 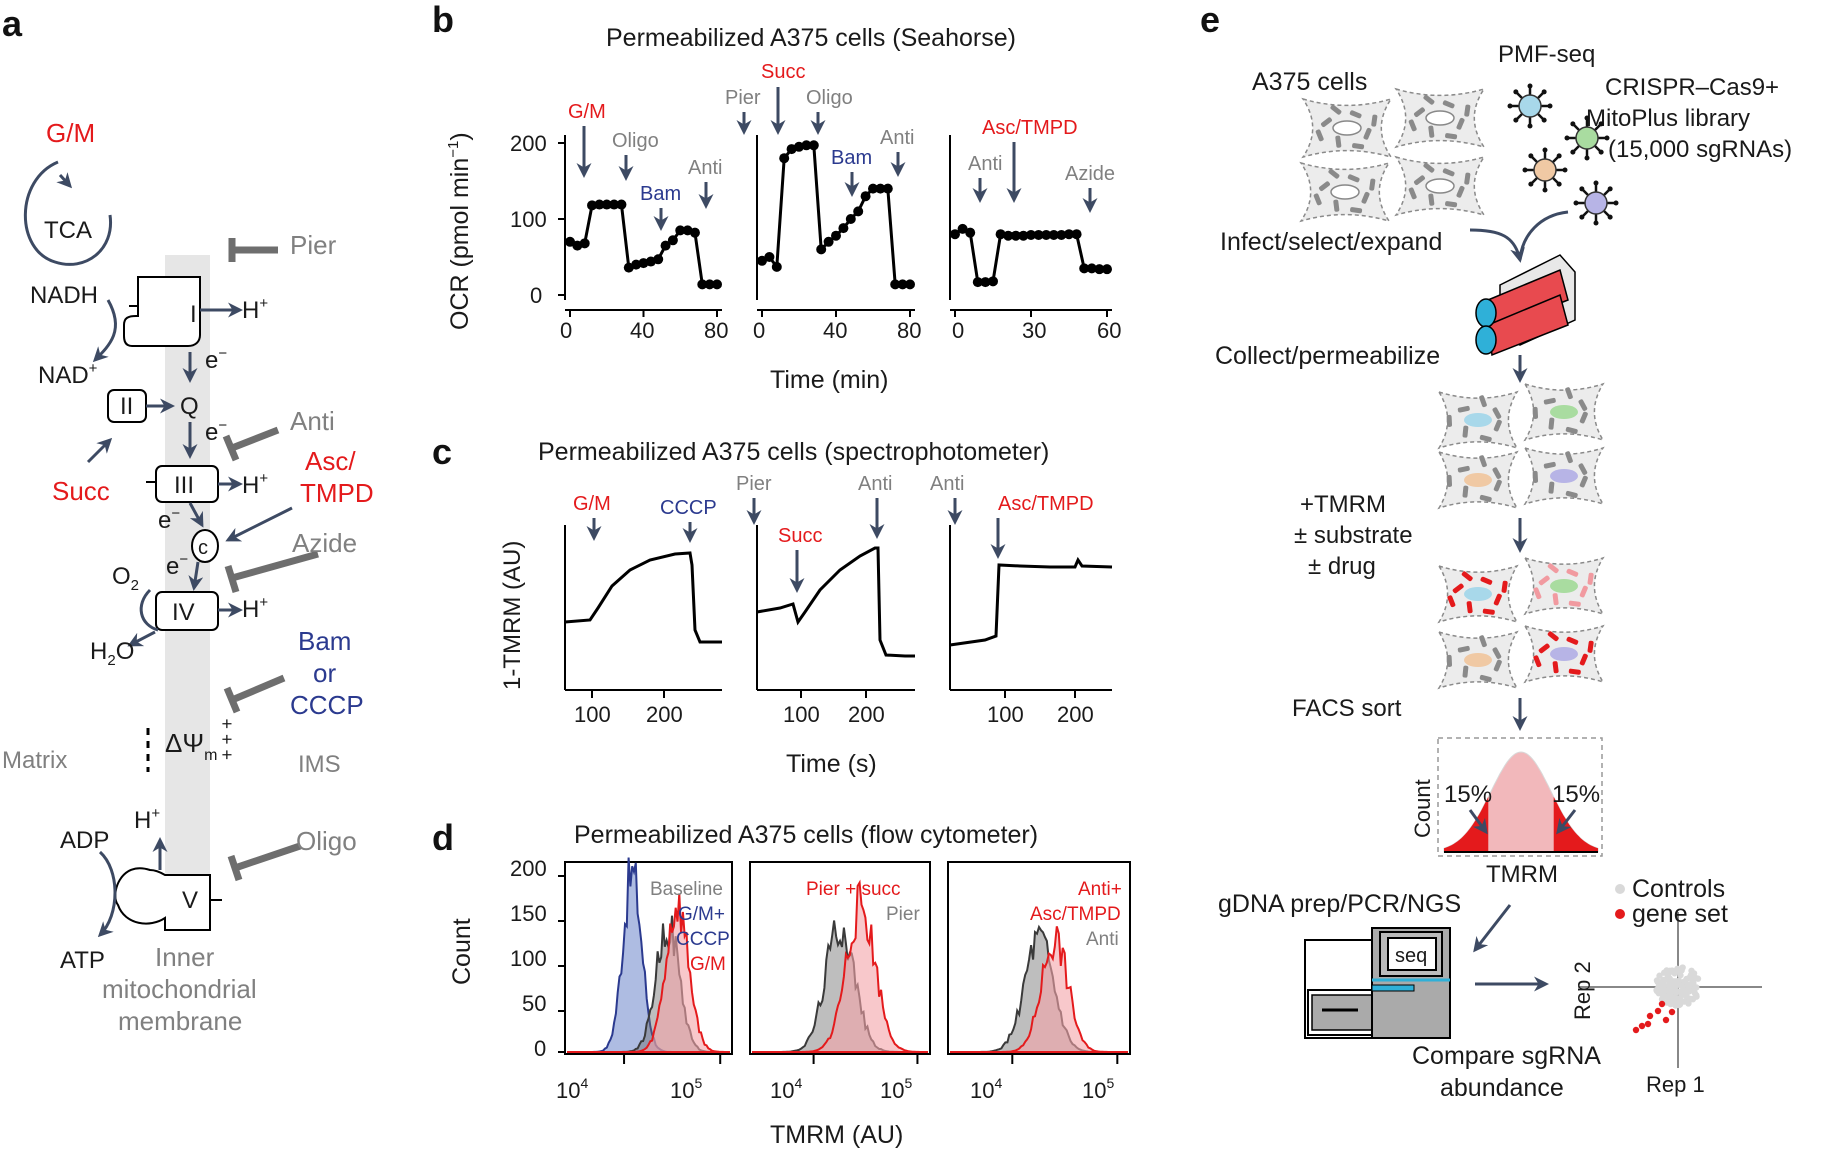 What do you see at coordinates (686, 889) in the screenshot?
I see `d1-legend-baseline: Baseline` at bounding box center [686, 889].